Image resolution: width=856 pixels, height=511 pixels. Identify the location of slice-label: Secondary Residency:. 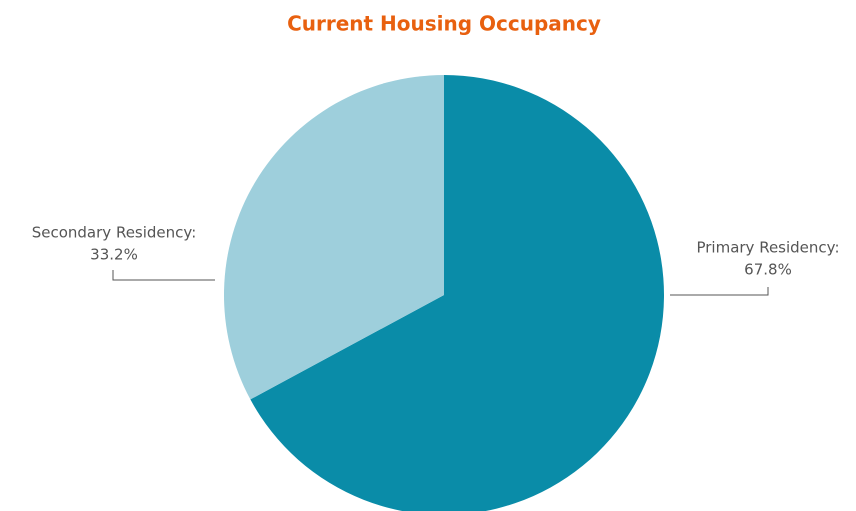
(114, 233).